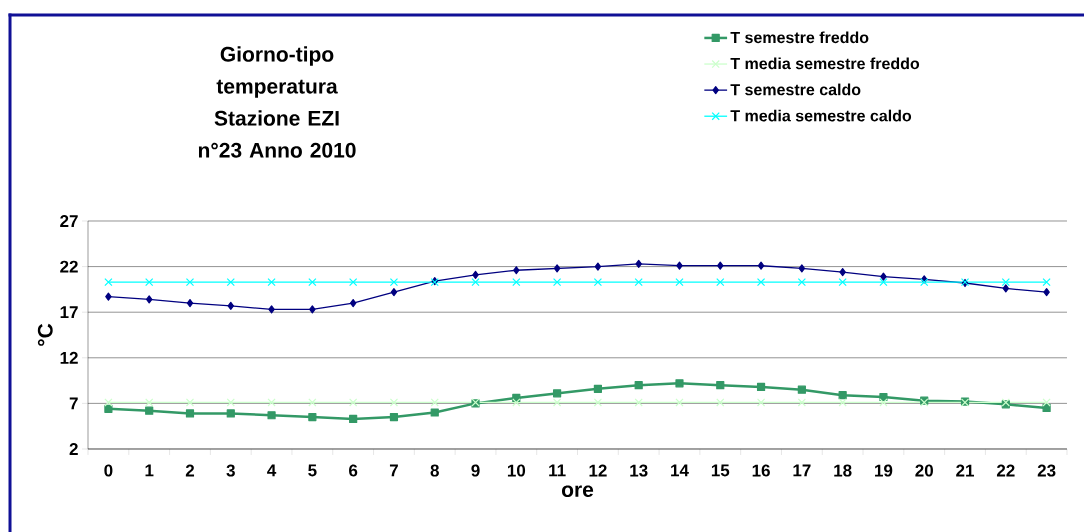  Describe the element at coordinates (69, 266) in the screenshot. I see `y-tick-label: 22` at that location.